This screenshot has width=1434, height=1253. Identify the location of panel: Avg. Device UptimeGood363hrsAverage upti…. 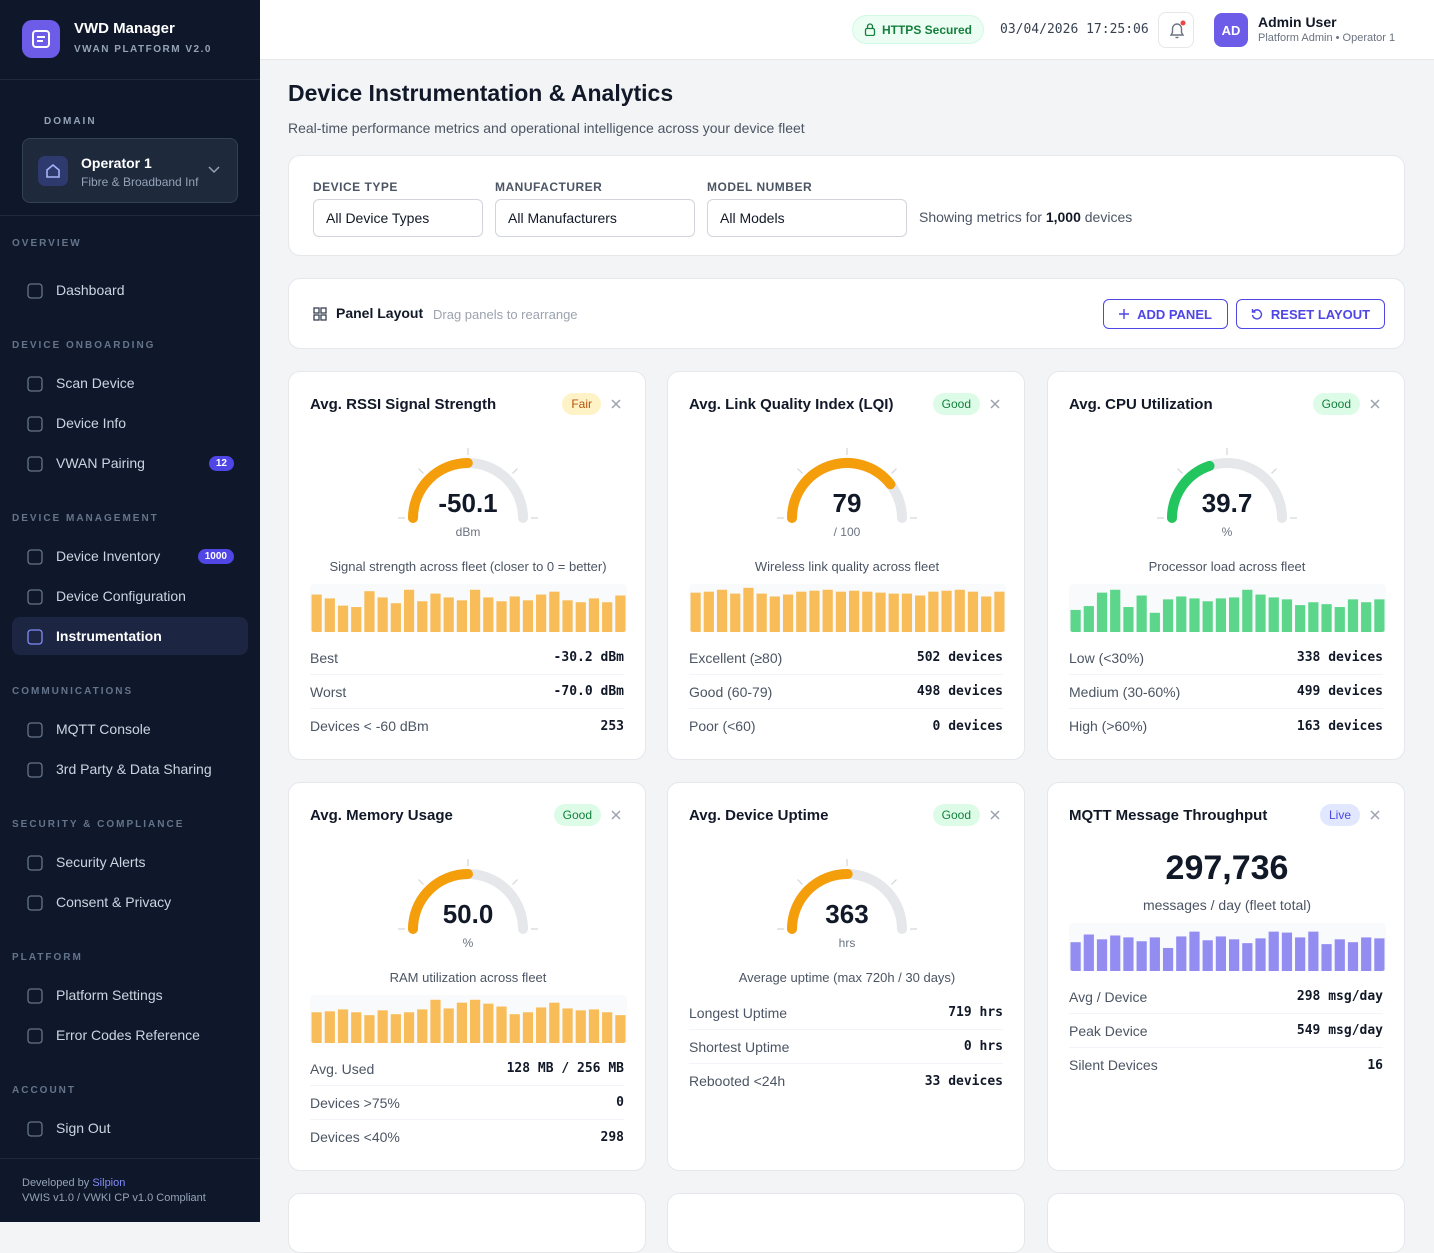
(846, 976).